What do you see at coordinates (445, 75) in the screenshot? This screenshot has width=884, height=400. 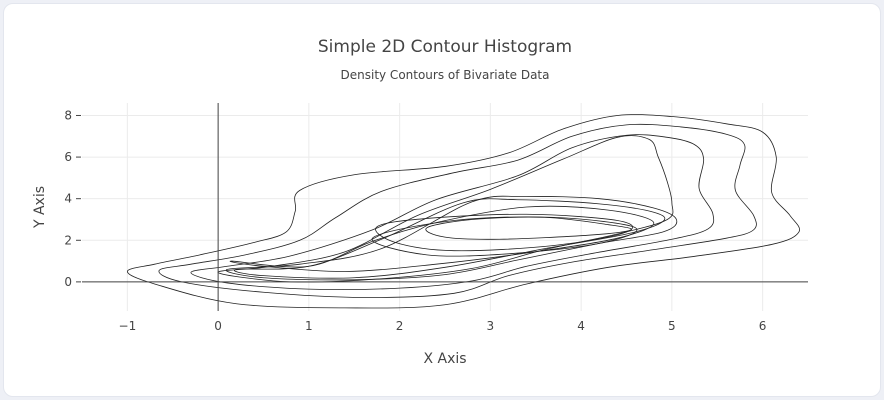 I see `chart-subtitle: Density Contours of Bivariate Data` at bounding box center [445, 75].